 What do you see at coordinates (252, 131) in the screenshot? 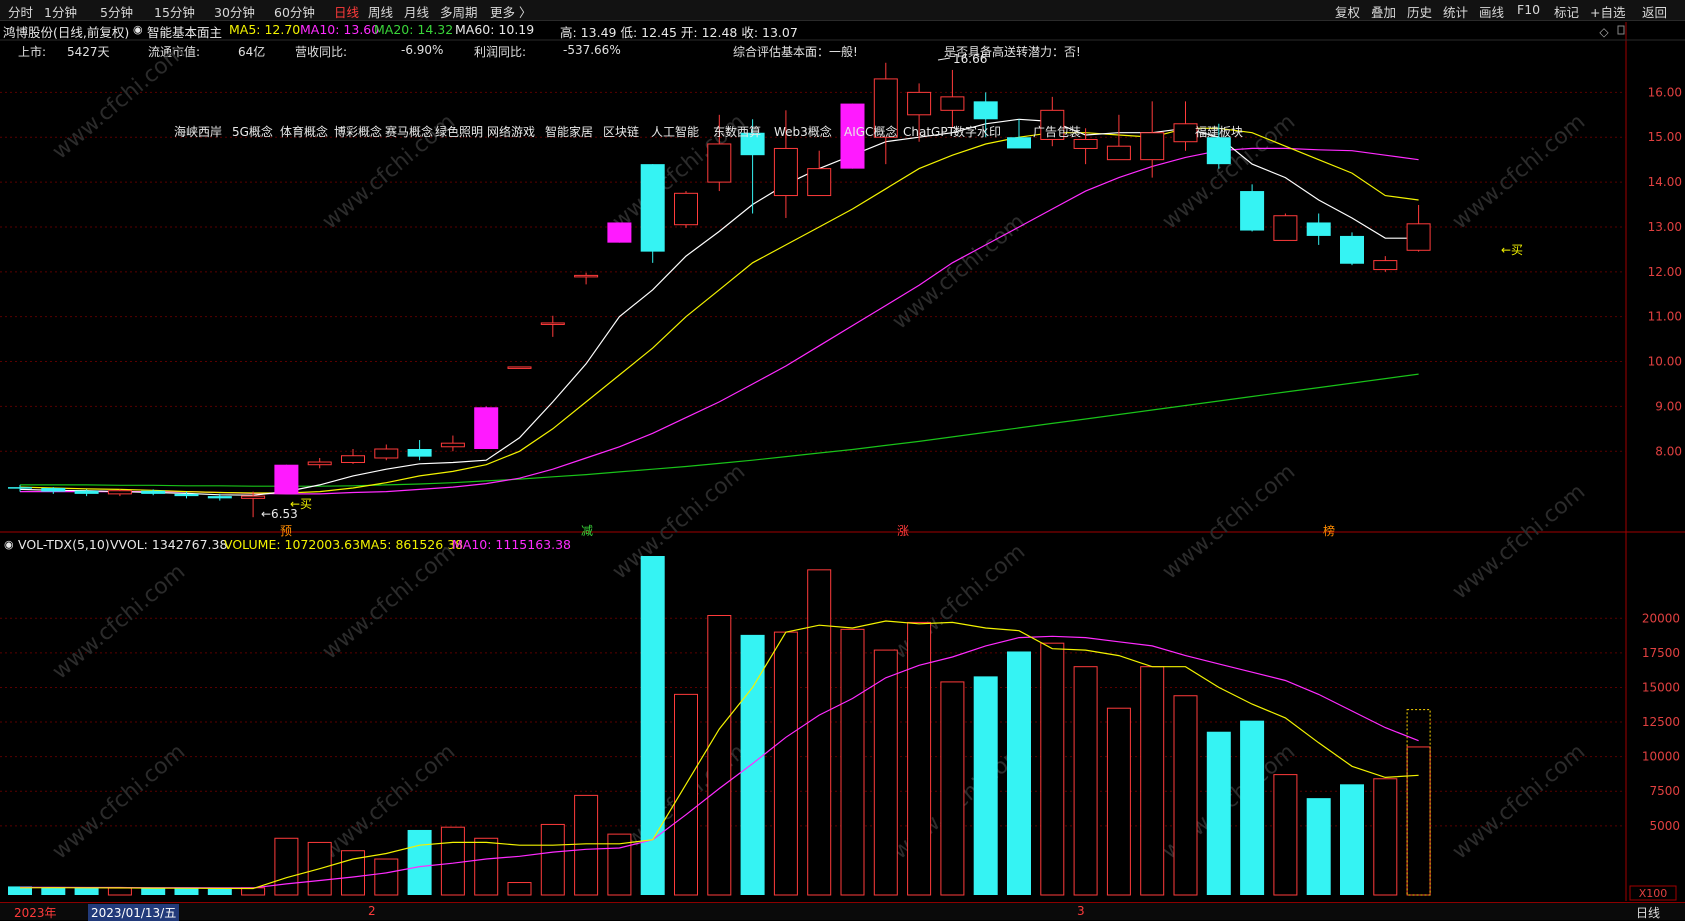
I see `concept-tag: 5G概念` at bounding box center [252, 131].